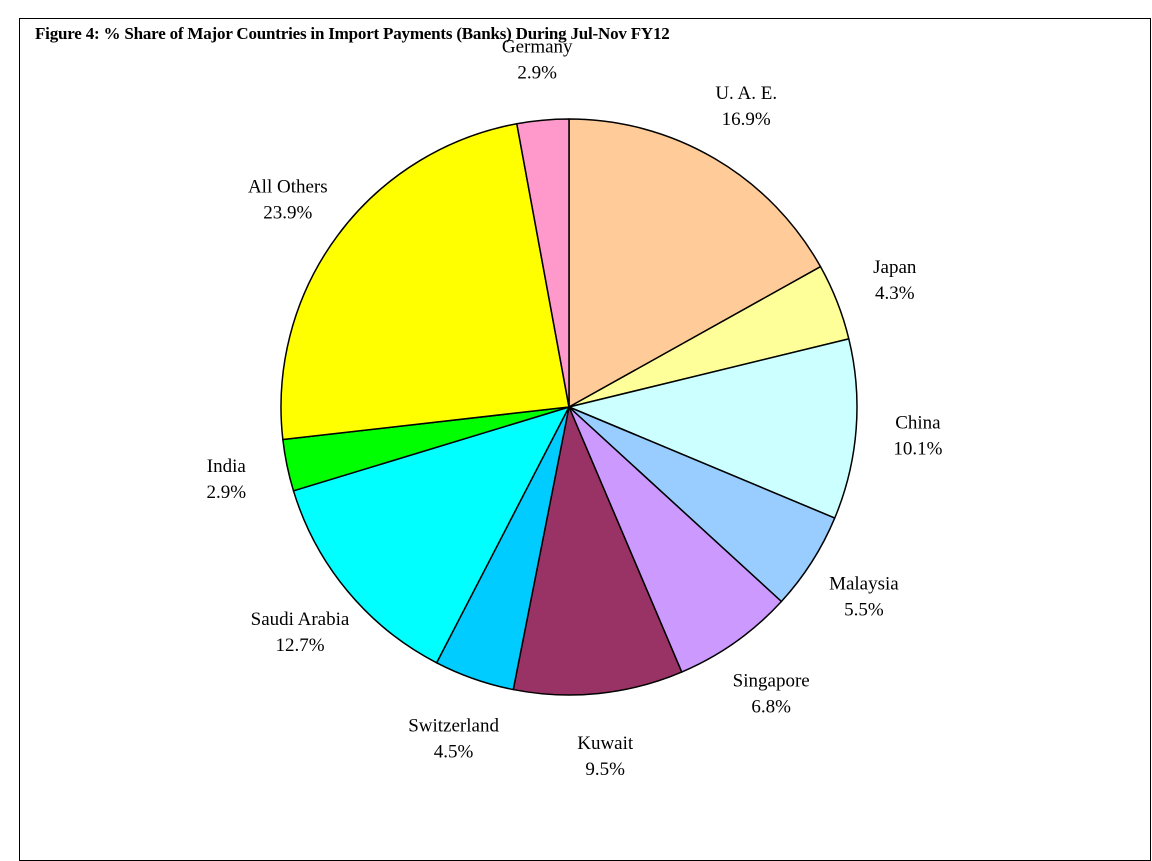 This screenshot has width=1152, height=861. What do you see at coordinates (288, 187) in the screenshot?
I see `data-label-name: All Others` at bounding box center [288, 187].